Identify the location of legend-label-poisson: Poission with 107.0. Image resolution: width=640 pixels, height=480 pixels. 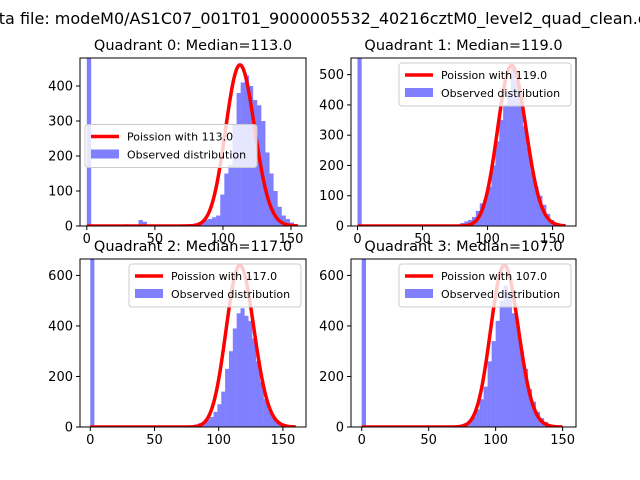
(494, 276).